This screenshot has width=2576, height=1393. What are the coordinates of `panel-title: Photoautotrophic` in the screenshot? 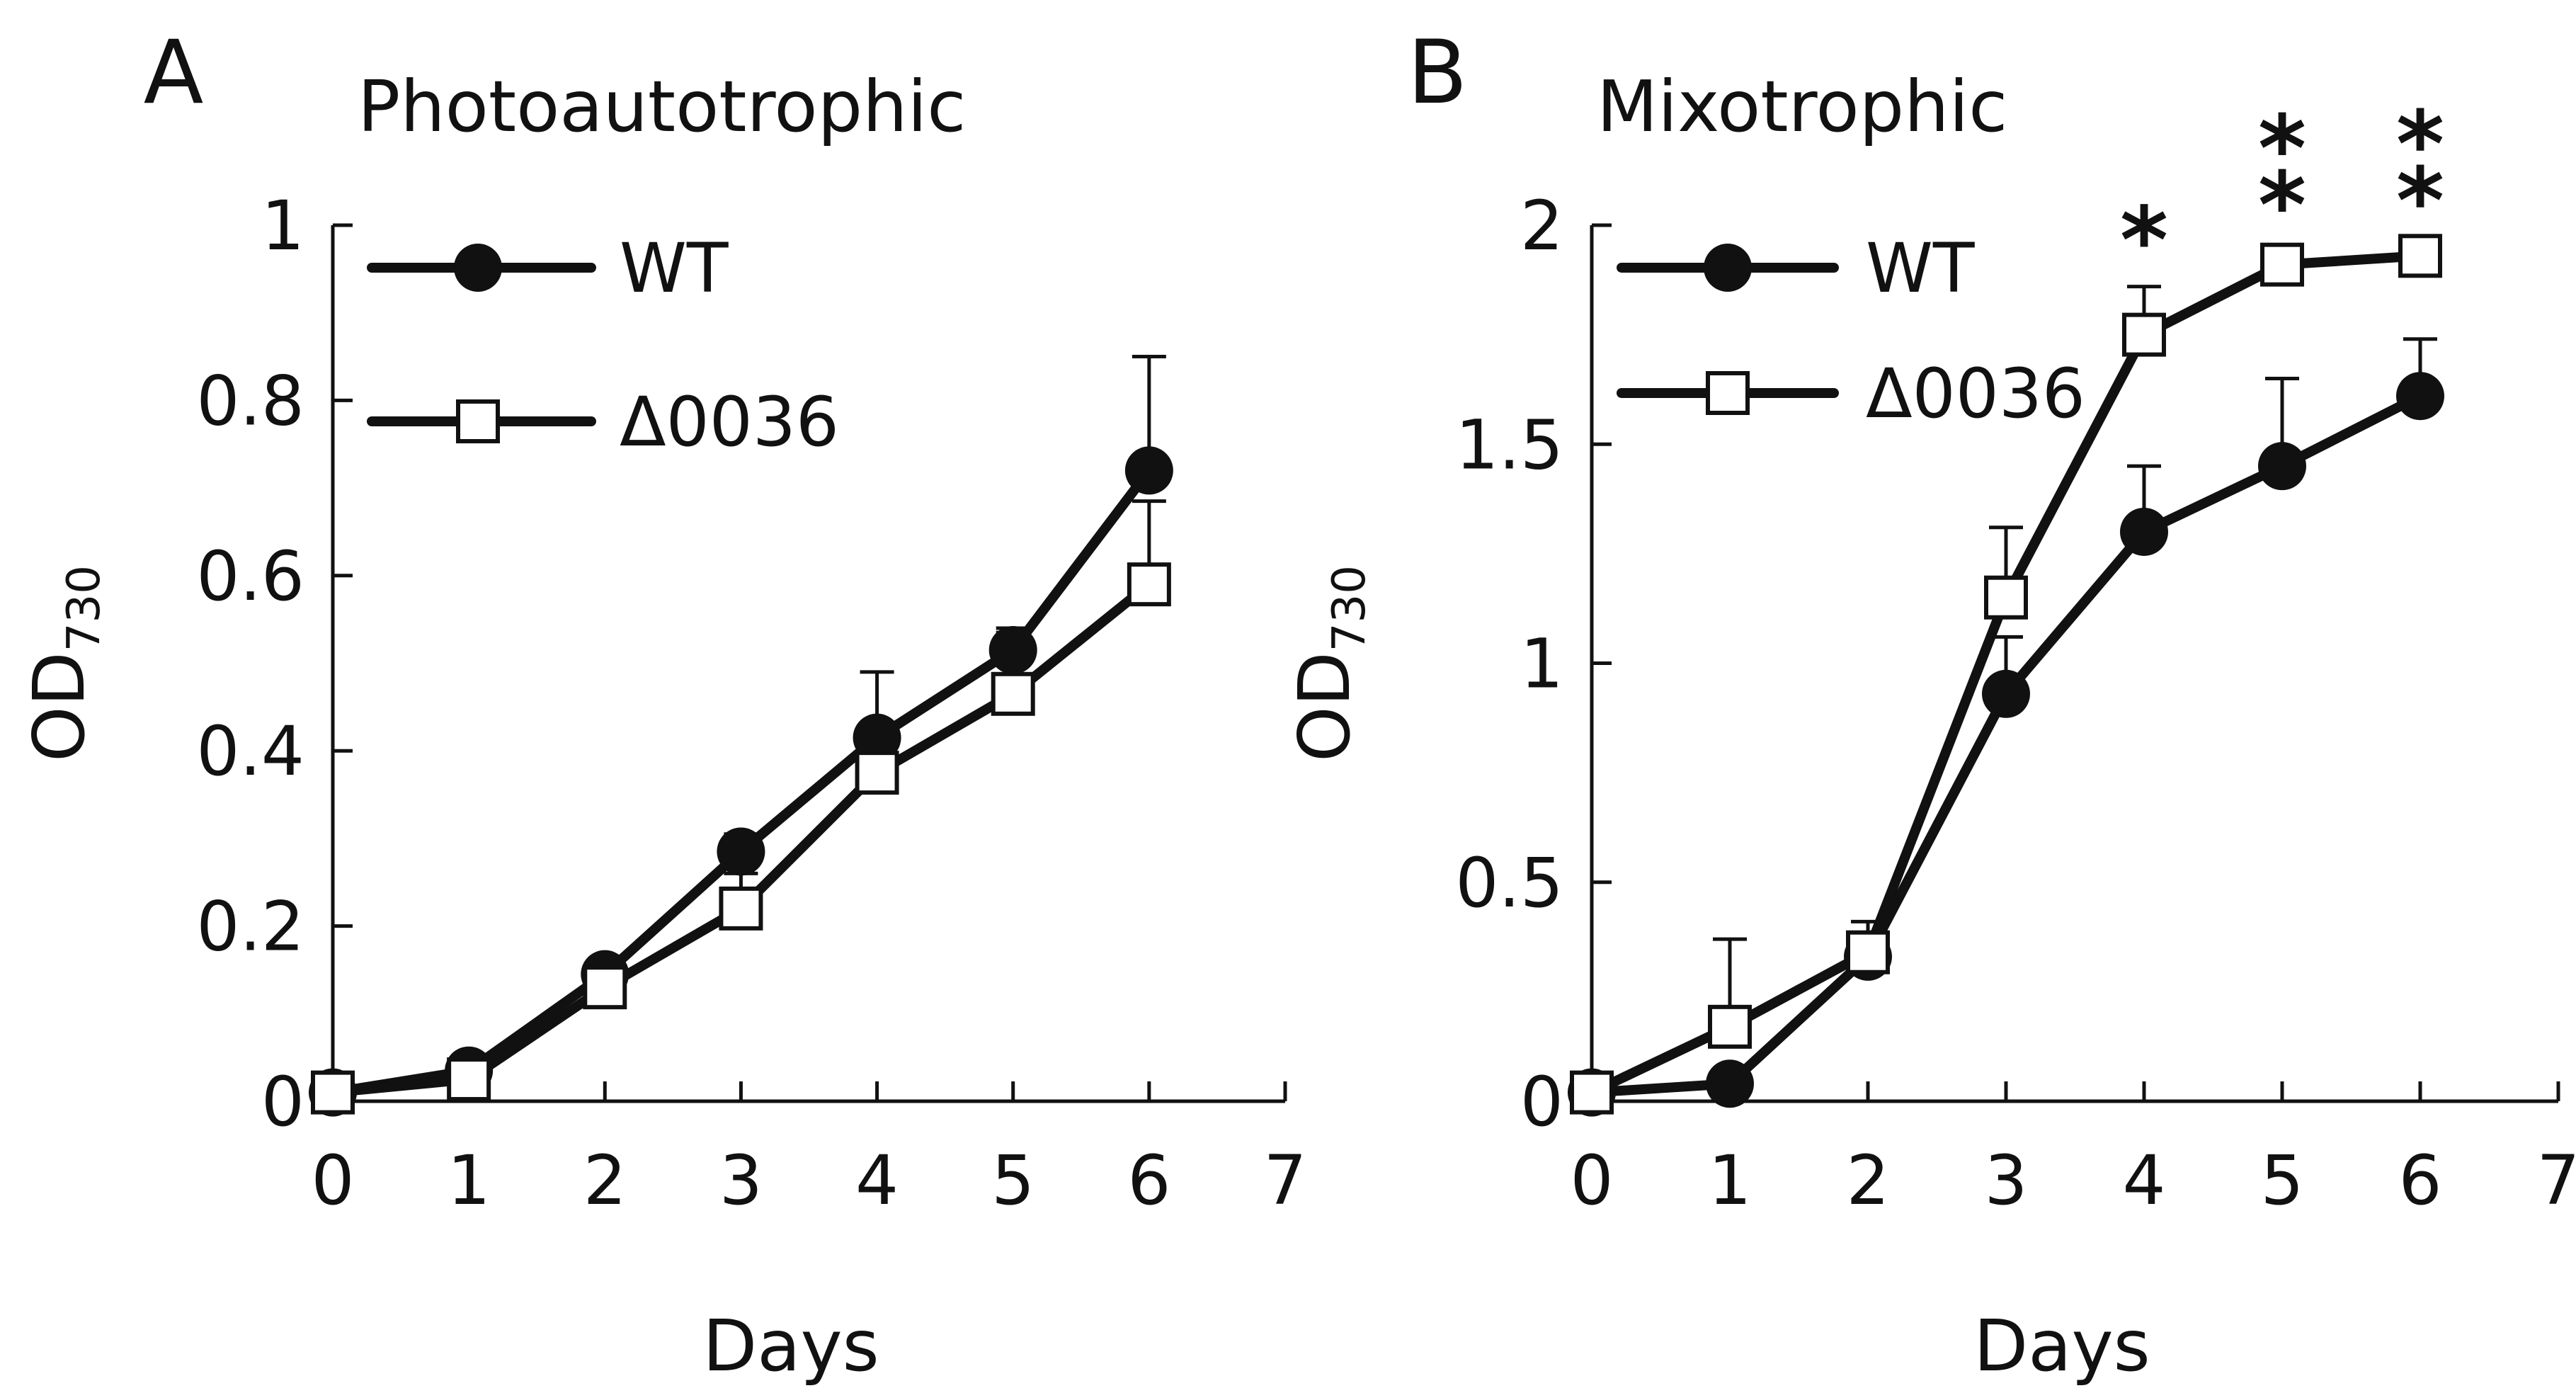 It's located at (662, 107).